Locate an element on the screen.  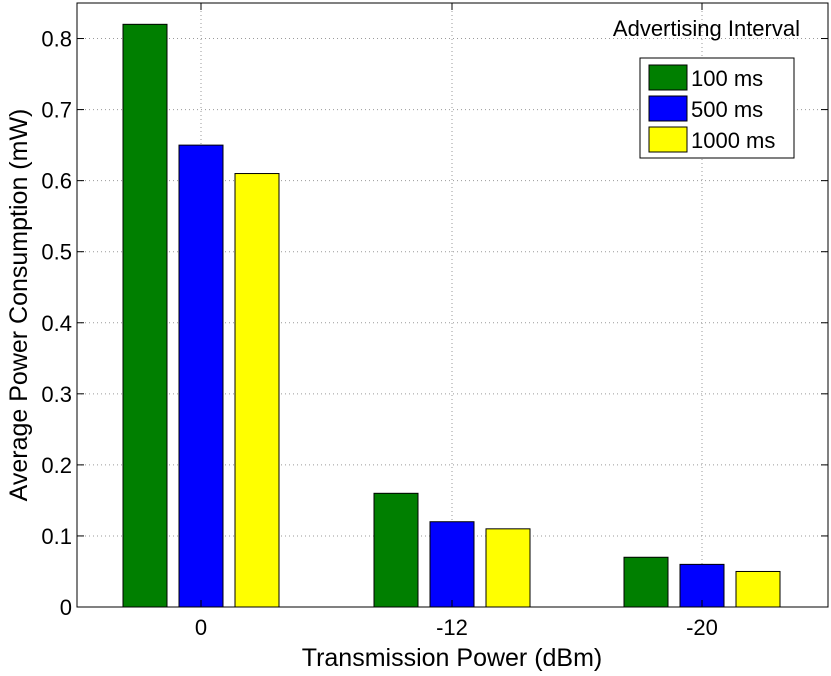
legend-label: 1000 ms is located at coordinates (733, 140).